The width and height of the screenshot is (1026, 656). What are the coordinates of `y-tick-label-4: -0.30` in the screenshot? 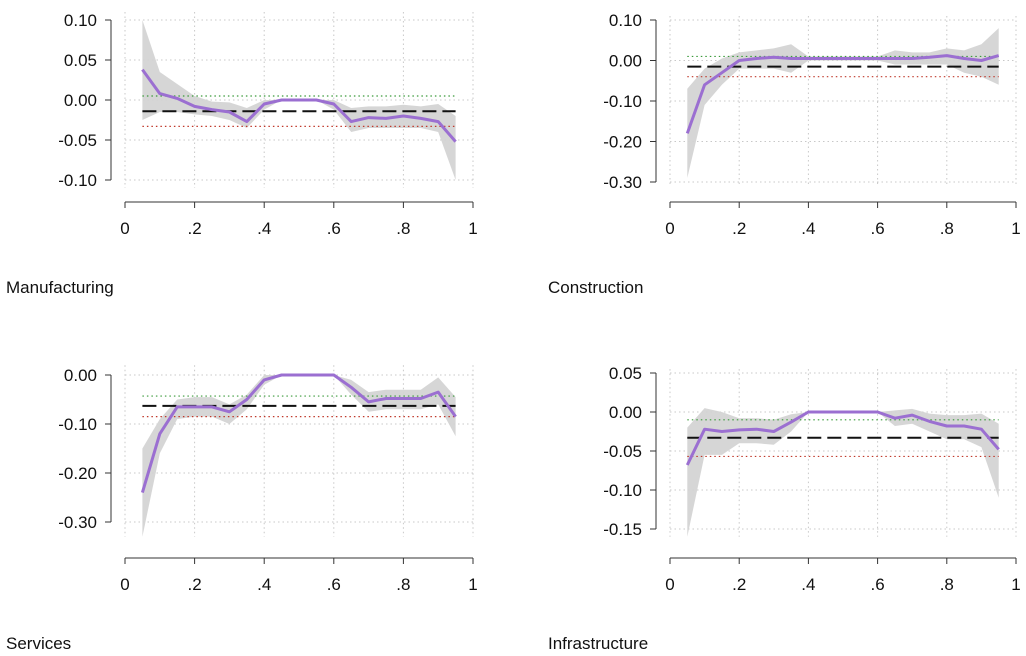 It's located at (622, 182).